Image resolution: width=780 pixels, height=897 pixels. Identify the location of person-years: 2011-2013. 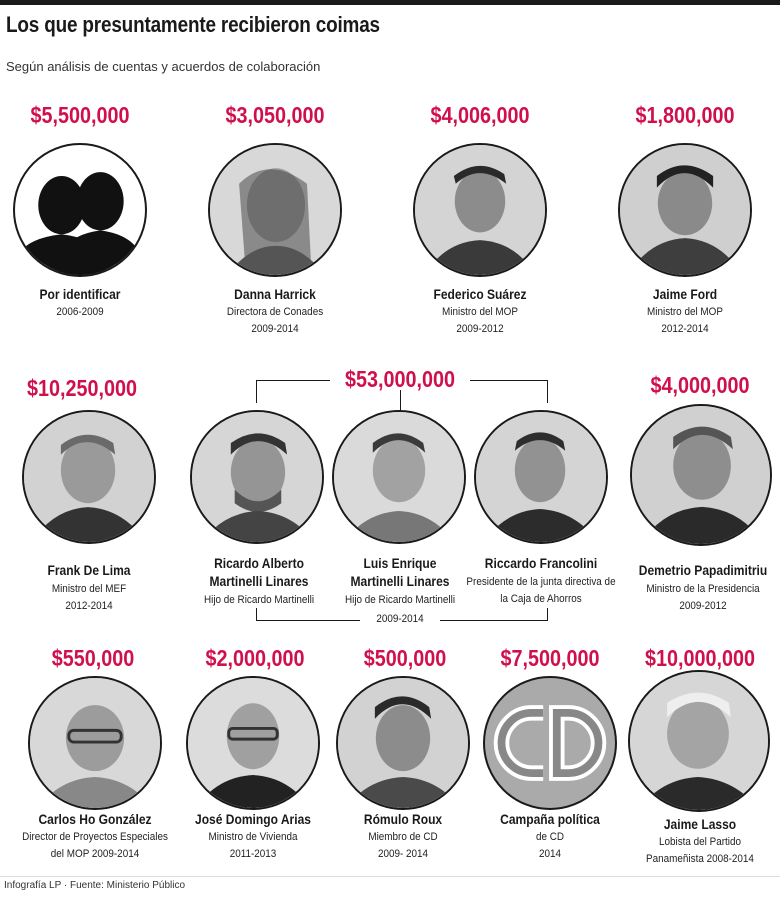
(253, 854).